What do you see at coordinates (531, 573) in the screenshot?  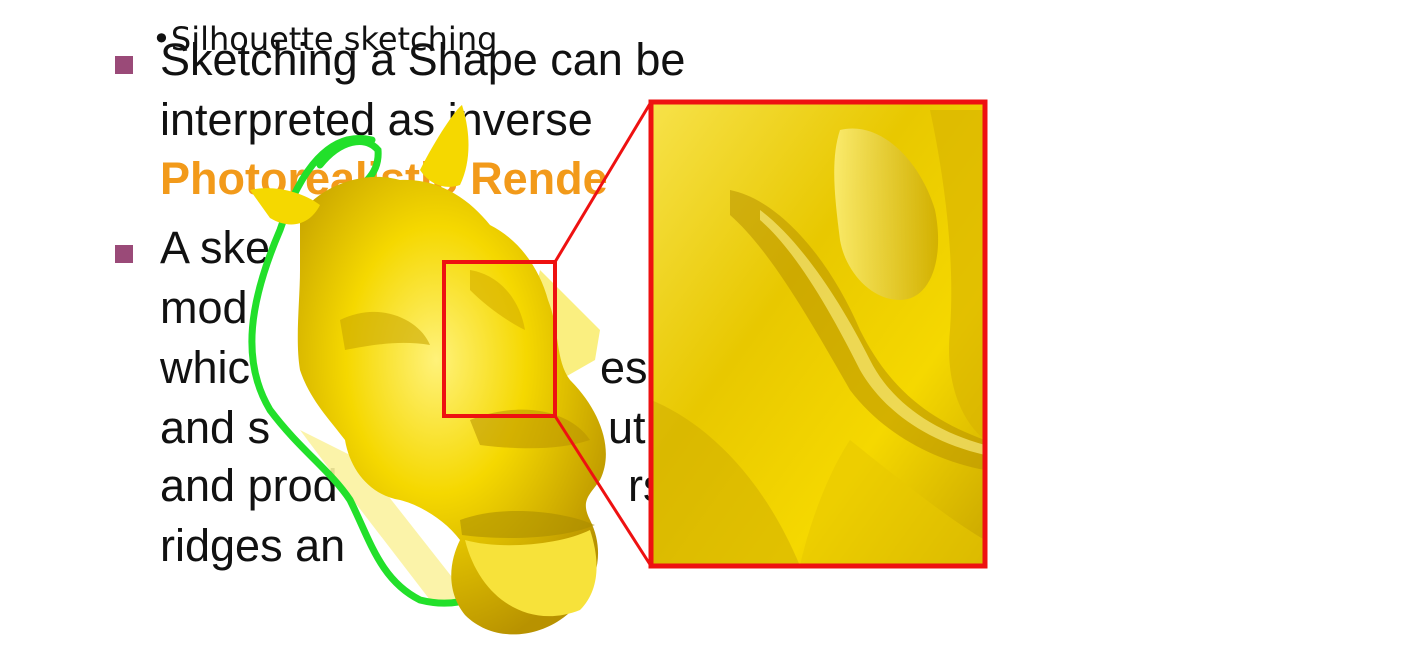 I see `lip` at bounding box center [531, 573].